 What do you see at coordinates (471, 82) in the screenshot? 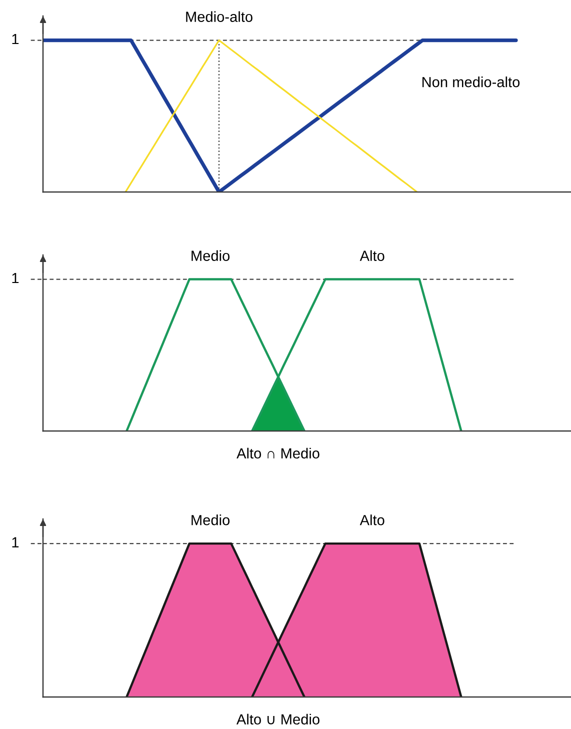
I see `series-label: Non medio-alto` at bounding box center [471, 82].